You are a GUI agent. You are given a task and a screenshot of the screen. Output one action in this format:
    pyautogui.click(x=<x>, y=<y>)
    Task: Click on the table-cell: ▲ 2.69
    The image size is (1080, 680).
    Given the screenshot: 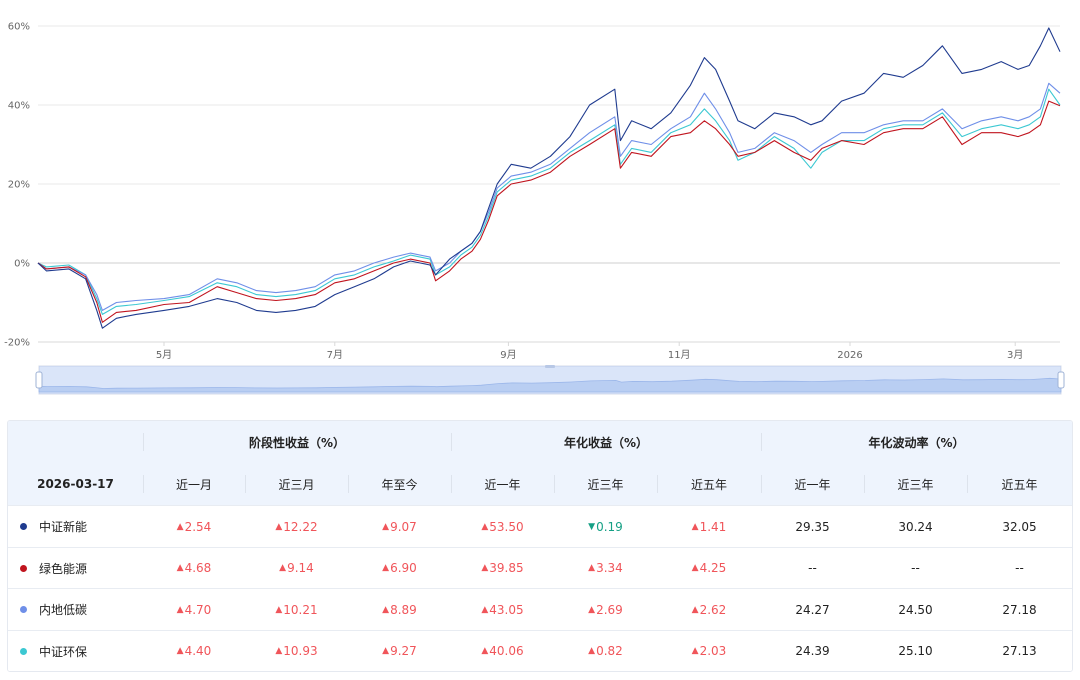 What is the action you would take?
    pyautogui.click(x=605, y=609)
    